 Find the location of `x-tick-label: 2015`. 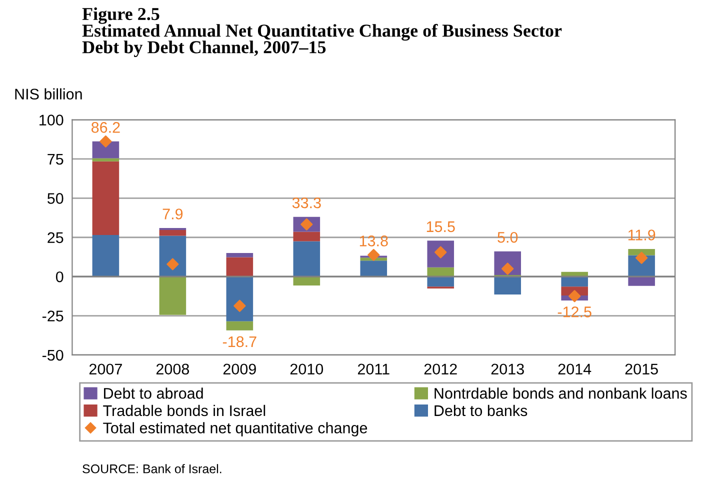

x-tick-label: 2015 is located at coordinates (641, 369).